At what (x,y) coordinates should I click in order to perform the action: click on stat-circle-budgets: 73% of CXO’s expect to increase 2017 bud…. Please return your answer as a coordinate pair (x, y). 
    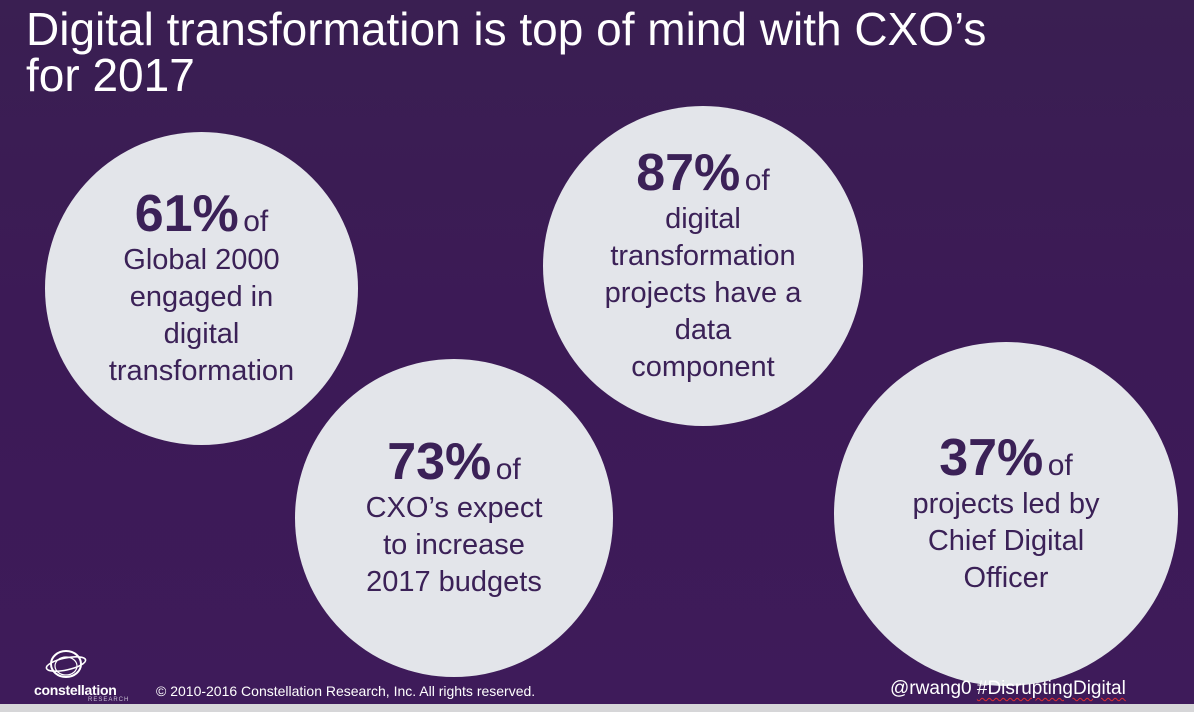
    Looking at the image, I should click on (454, 518).